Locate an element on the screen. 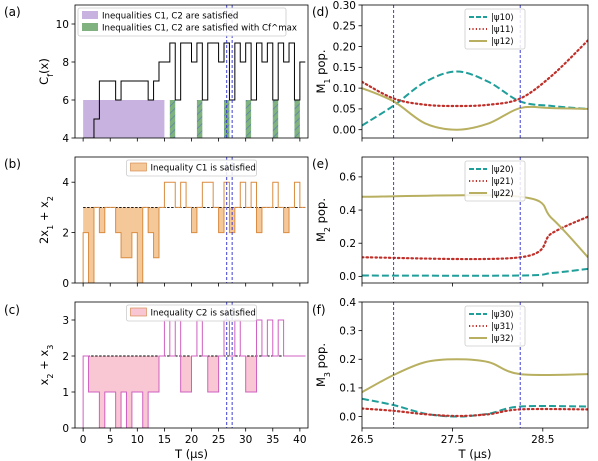  x-tick-label: 26.5 is located at coordinates (361, 440).